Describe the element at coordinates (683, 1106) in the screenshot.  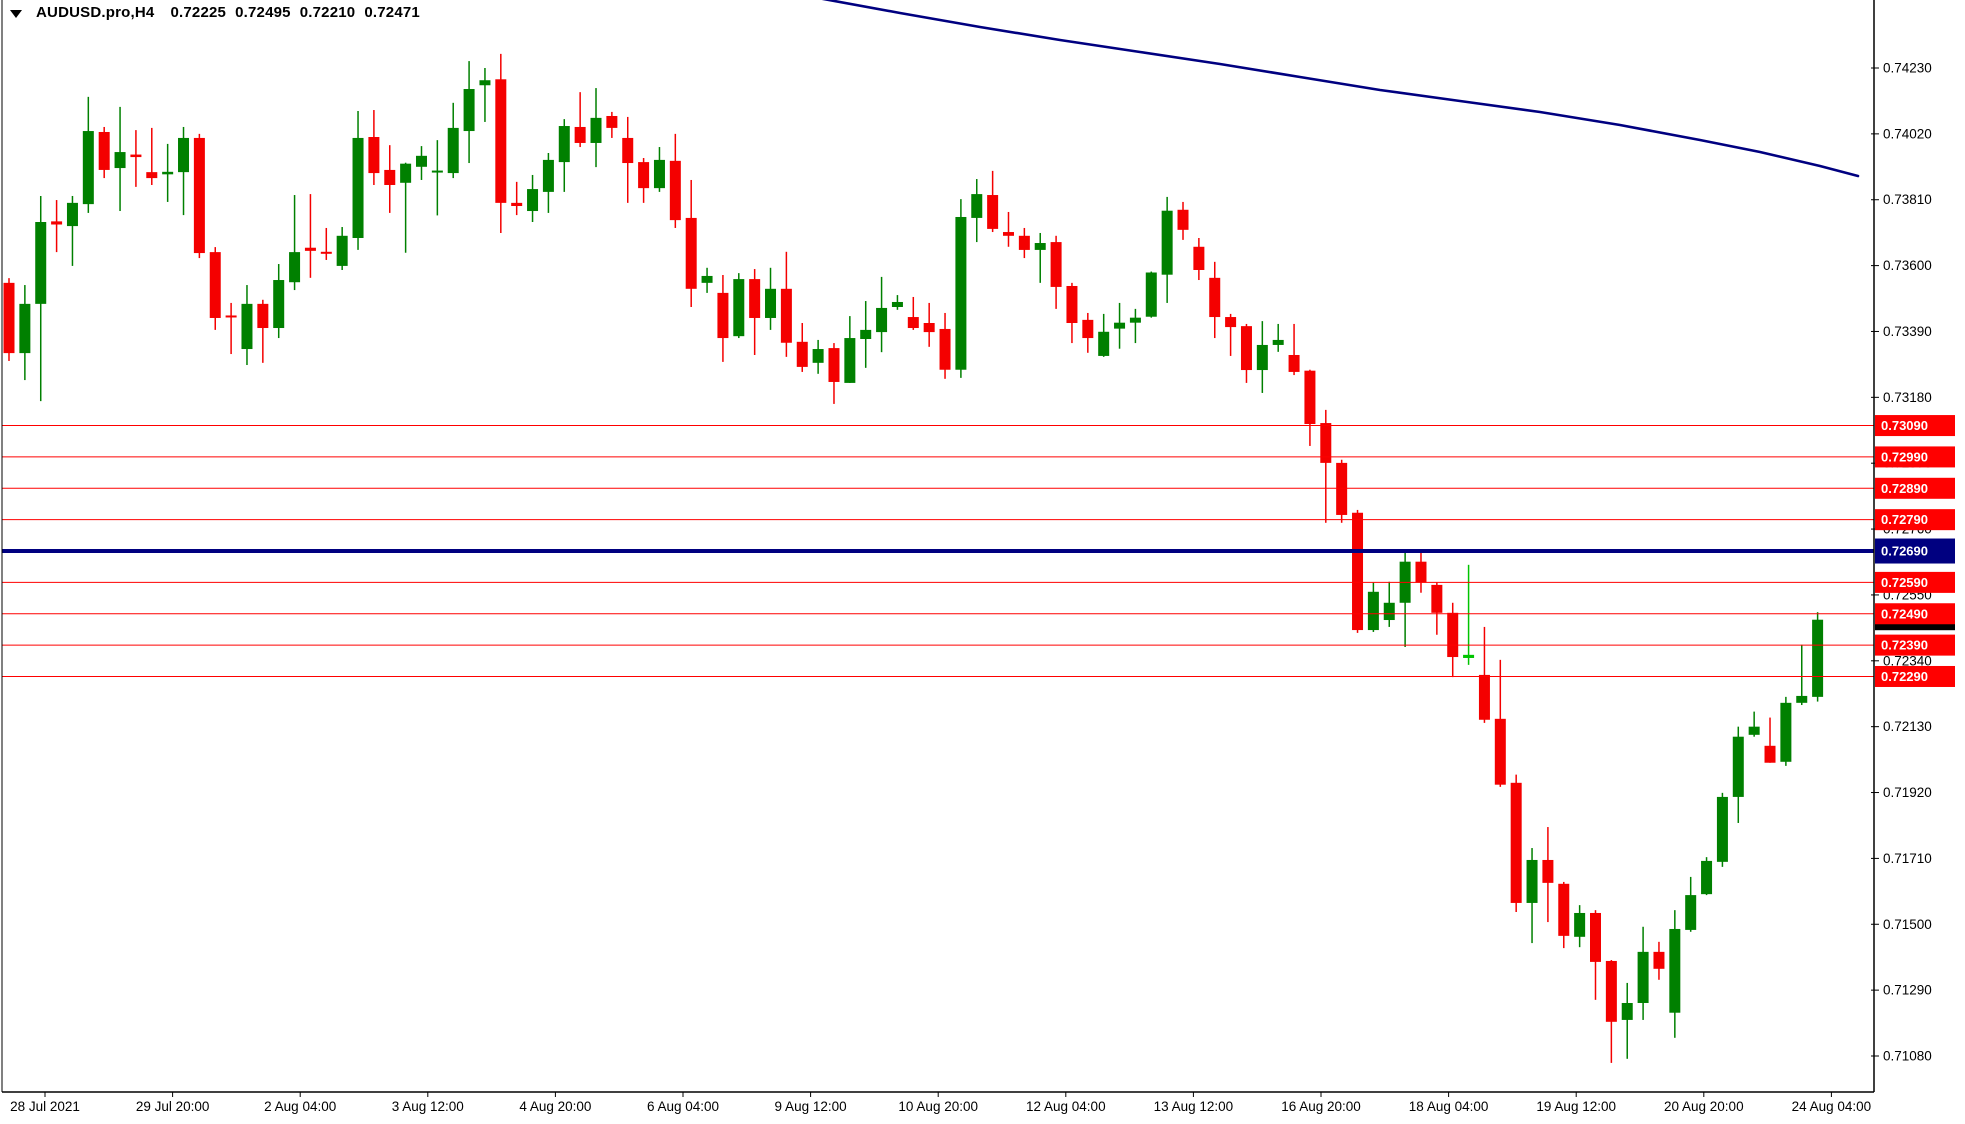
I see `time-axis-label: 6 Aug 04:00` at that location.